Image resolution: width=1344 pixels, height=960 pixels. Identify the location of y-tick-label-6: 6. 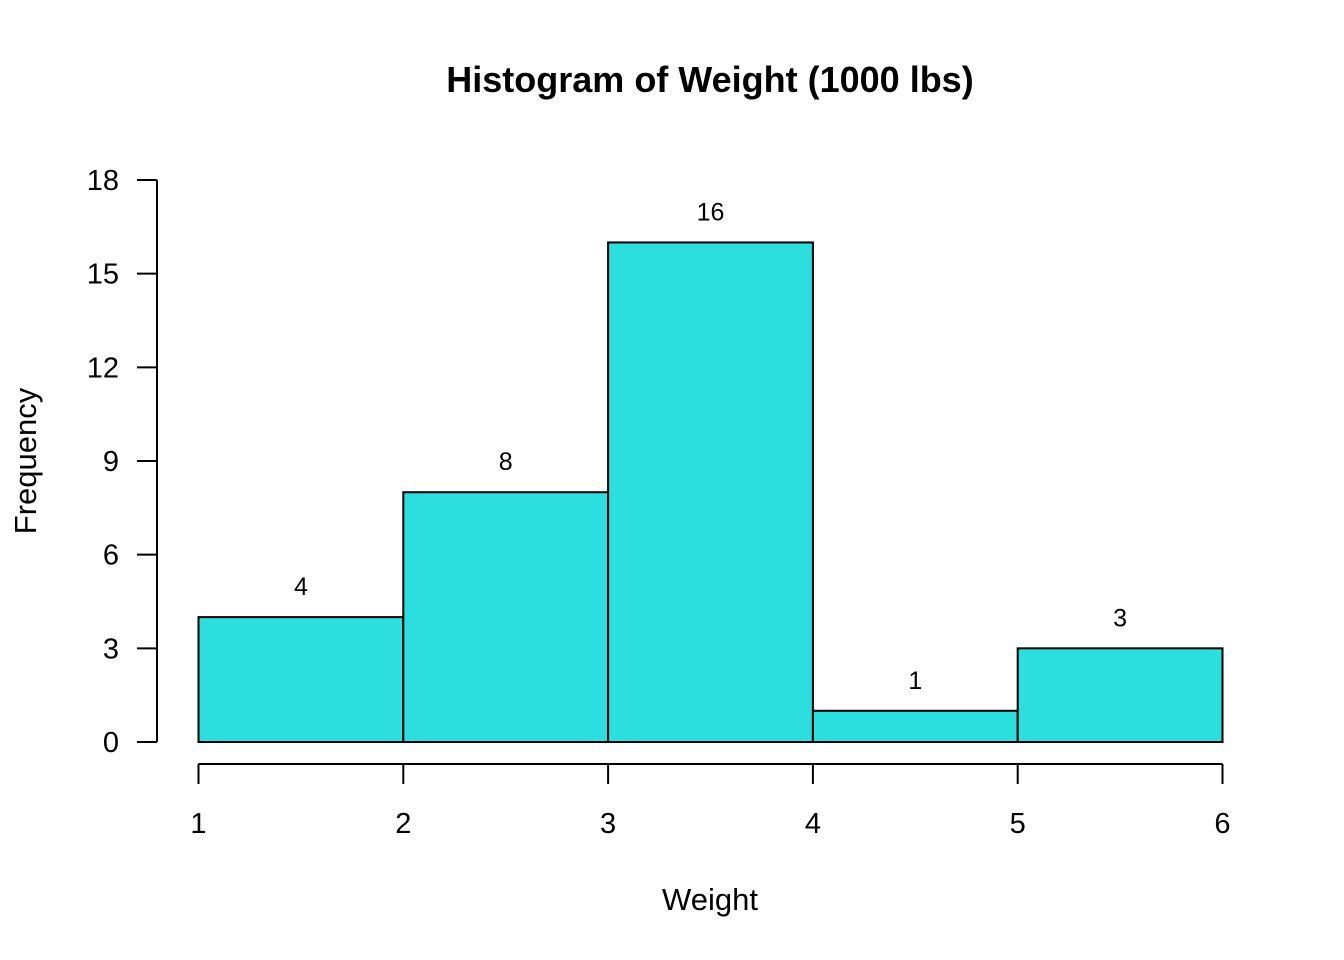
(111, 556).